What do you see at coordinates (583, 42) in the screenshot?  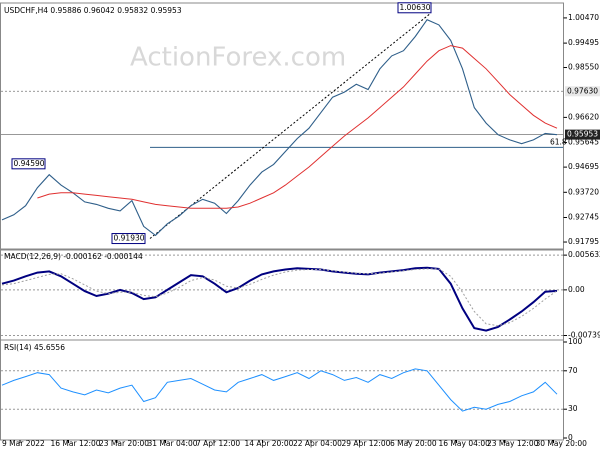 I see `y-tick-label: 0.99495` at bounding box center [583, 42].